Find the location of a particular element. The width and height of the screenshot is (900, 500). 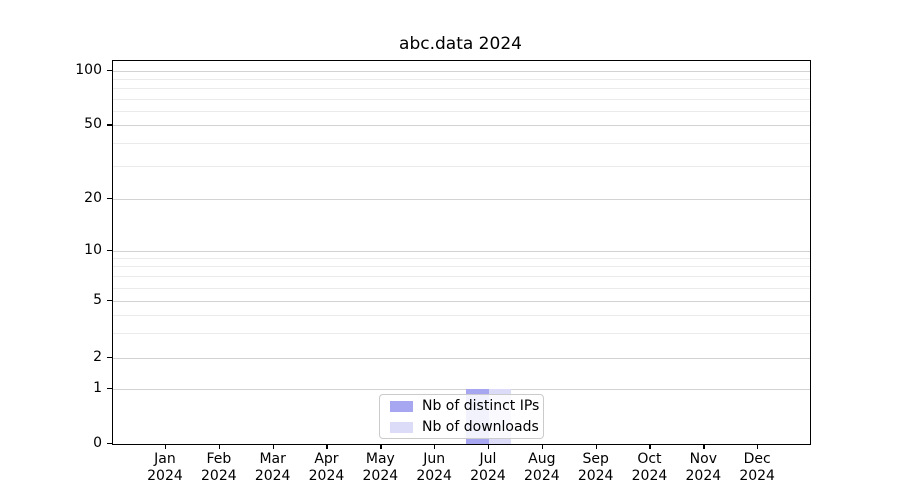

y-tick-label: 0 is located at coordinates (97, 443).